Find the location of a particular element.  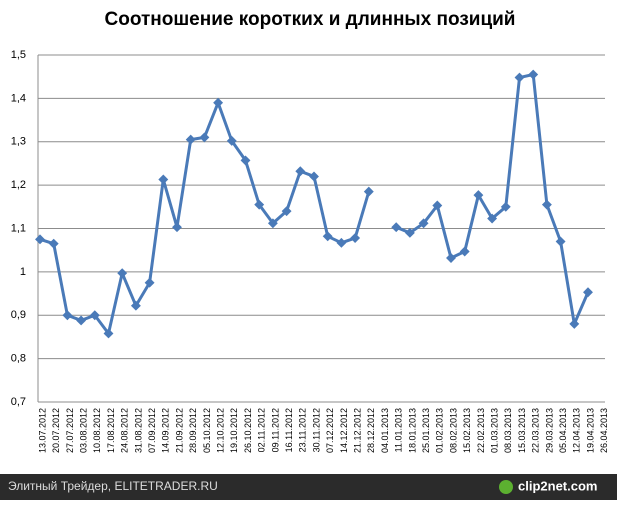

x-tick-label: 21.09.2012 is located at coordinates (179, 430).